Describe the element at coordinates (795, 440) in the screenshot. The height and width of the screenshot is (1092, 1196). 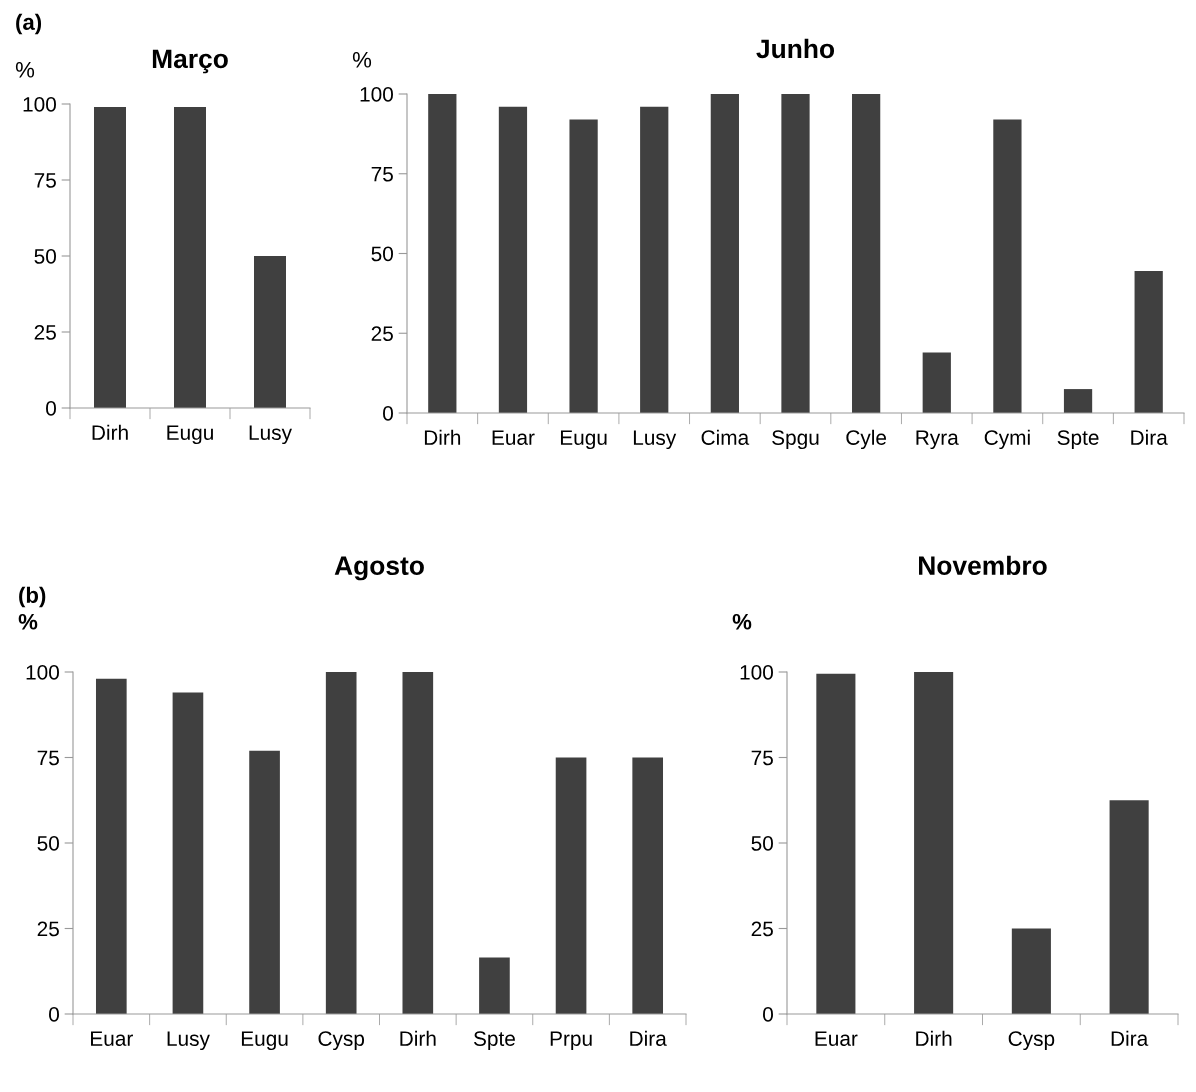
I see `x-tick-label: Spgu` at that location.